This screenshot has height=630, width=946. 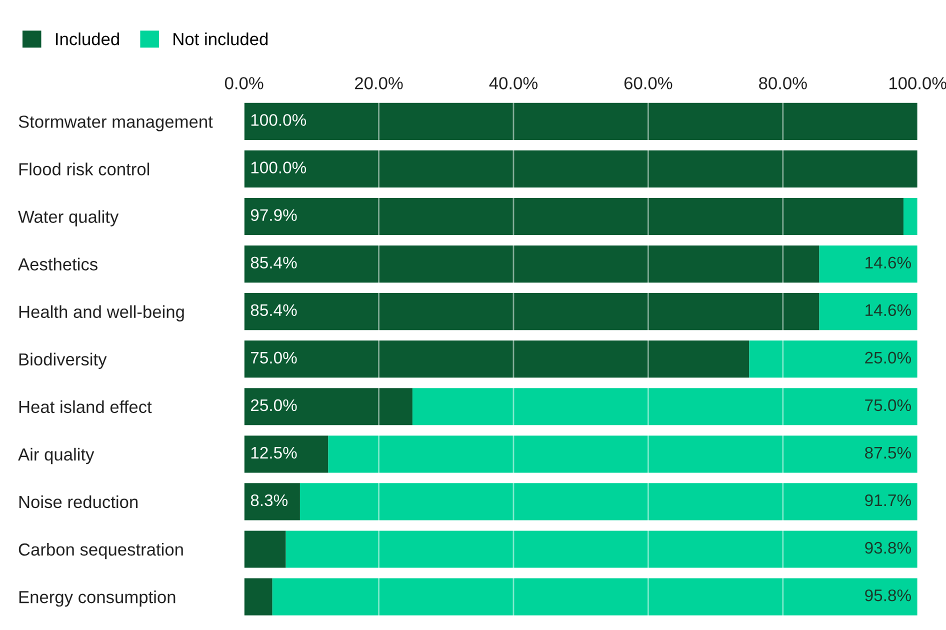 What do you see at coordinates (100, 551) in the screenshot?
I see `y-tick-label: Carbon sequestration` at bounding box center [100, 551].